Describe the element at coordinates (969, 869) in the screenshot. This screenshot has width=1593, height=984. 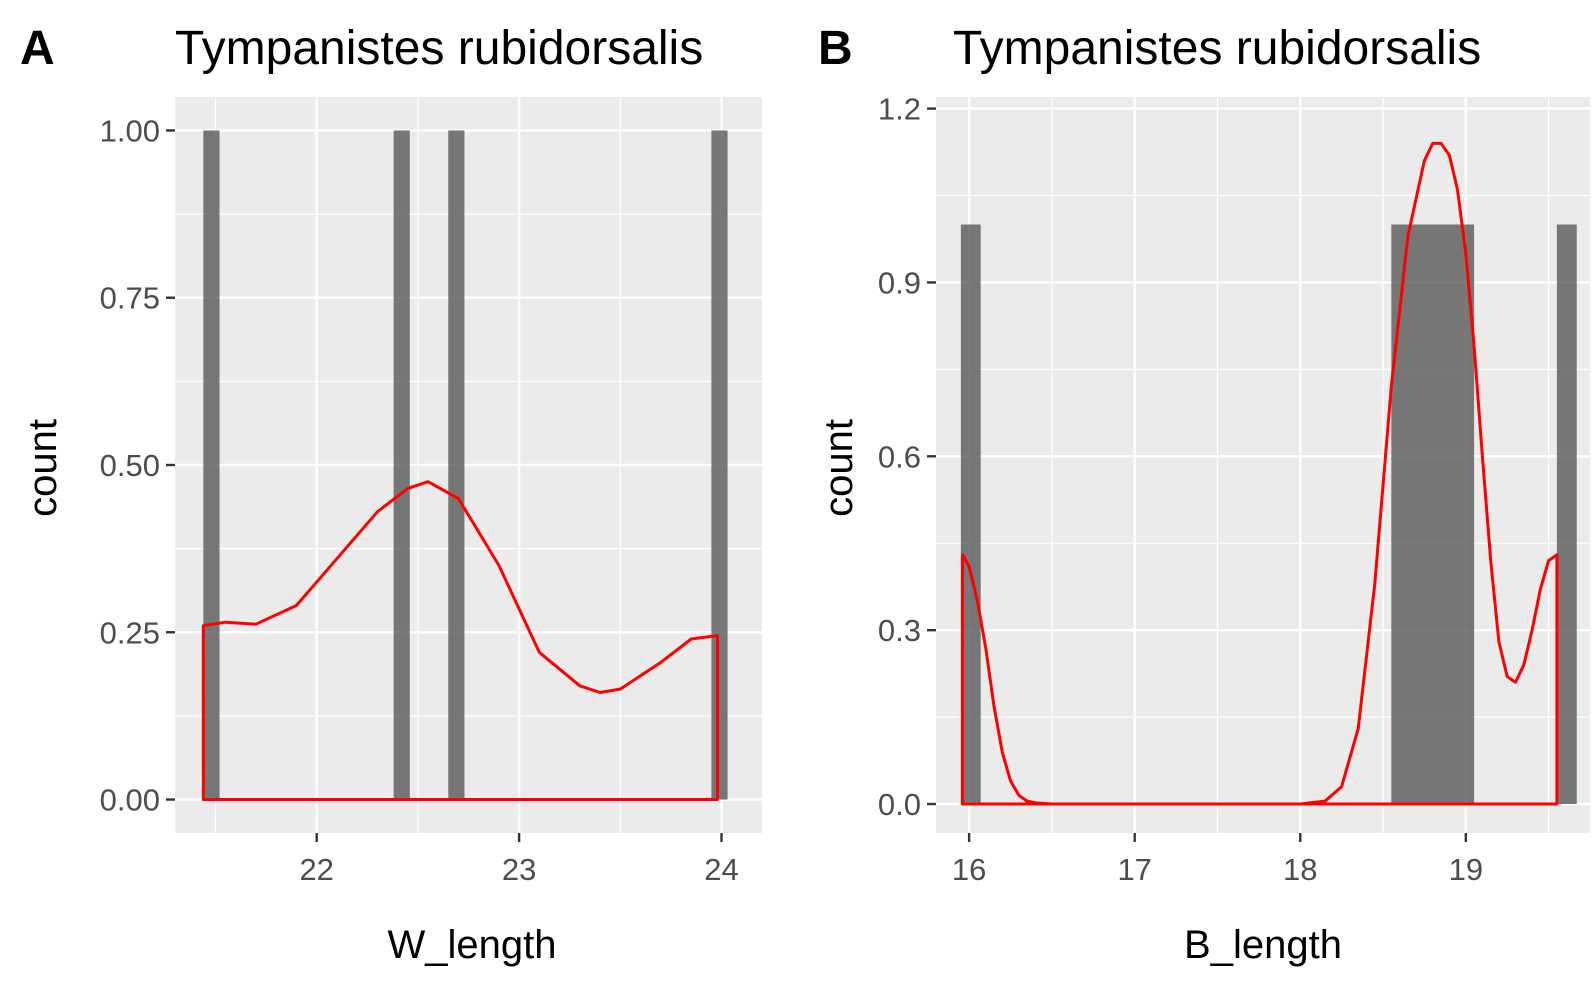
I see `panel-b-x-tick-label: 16` at that location.